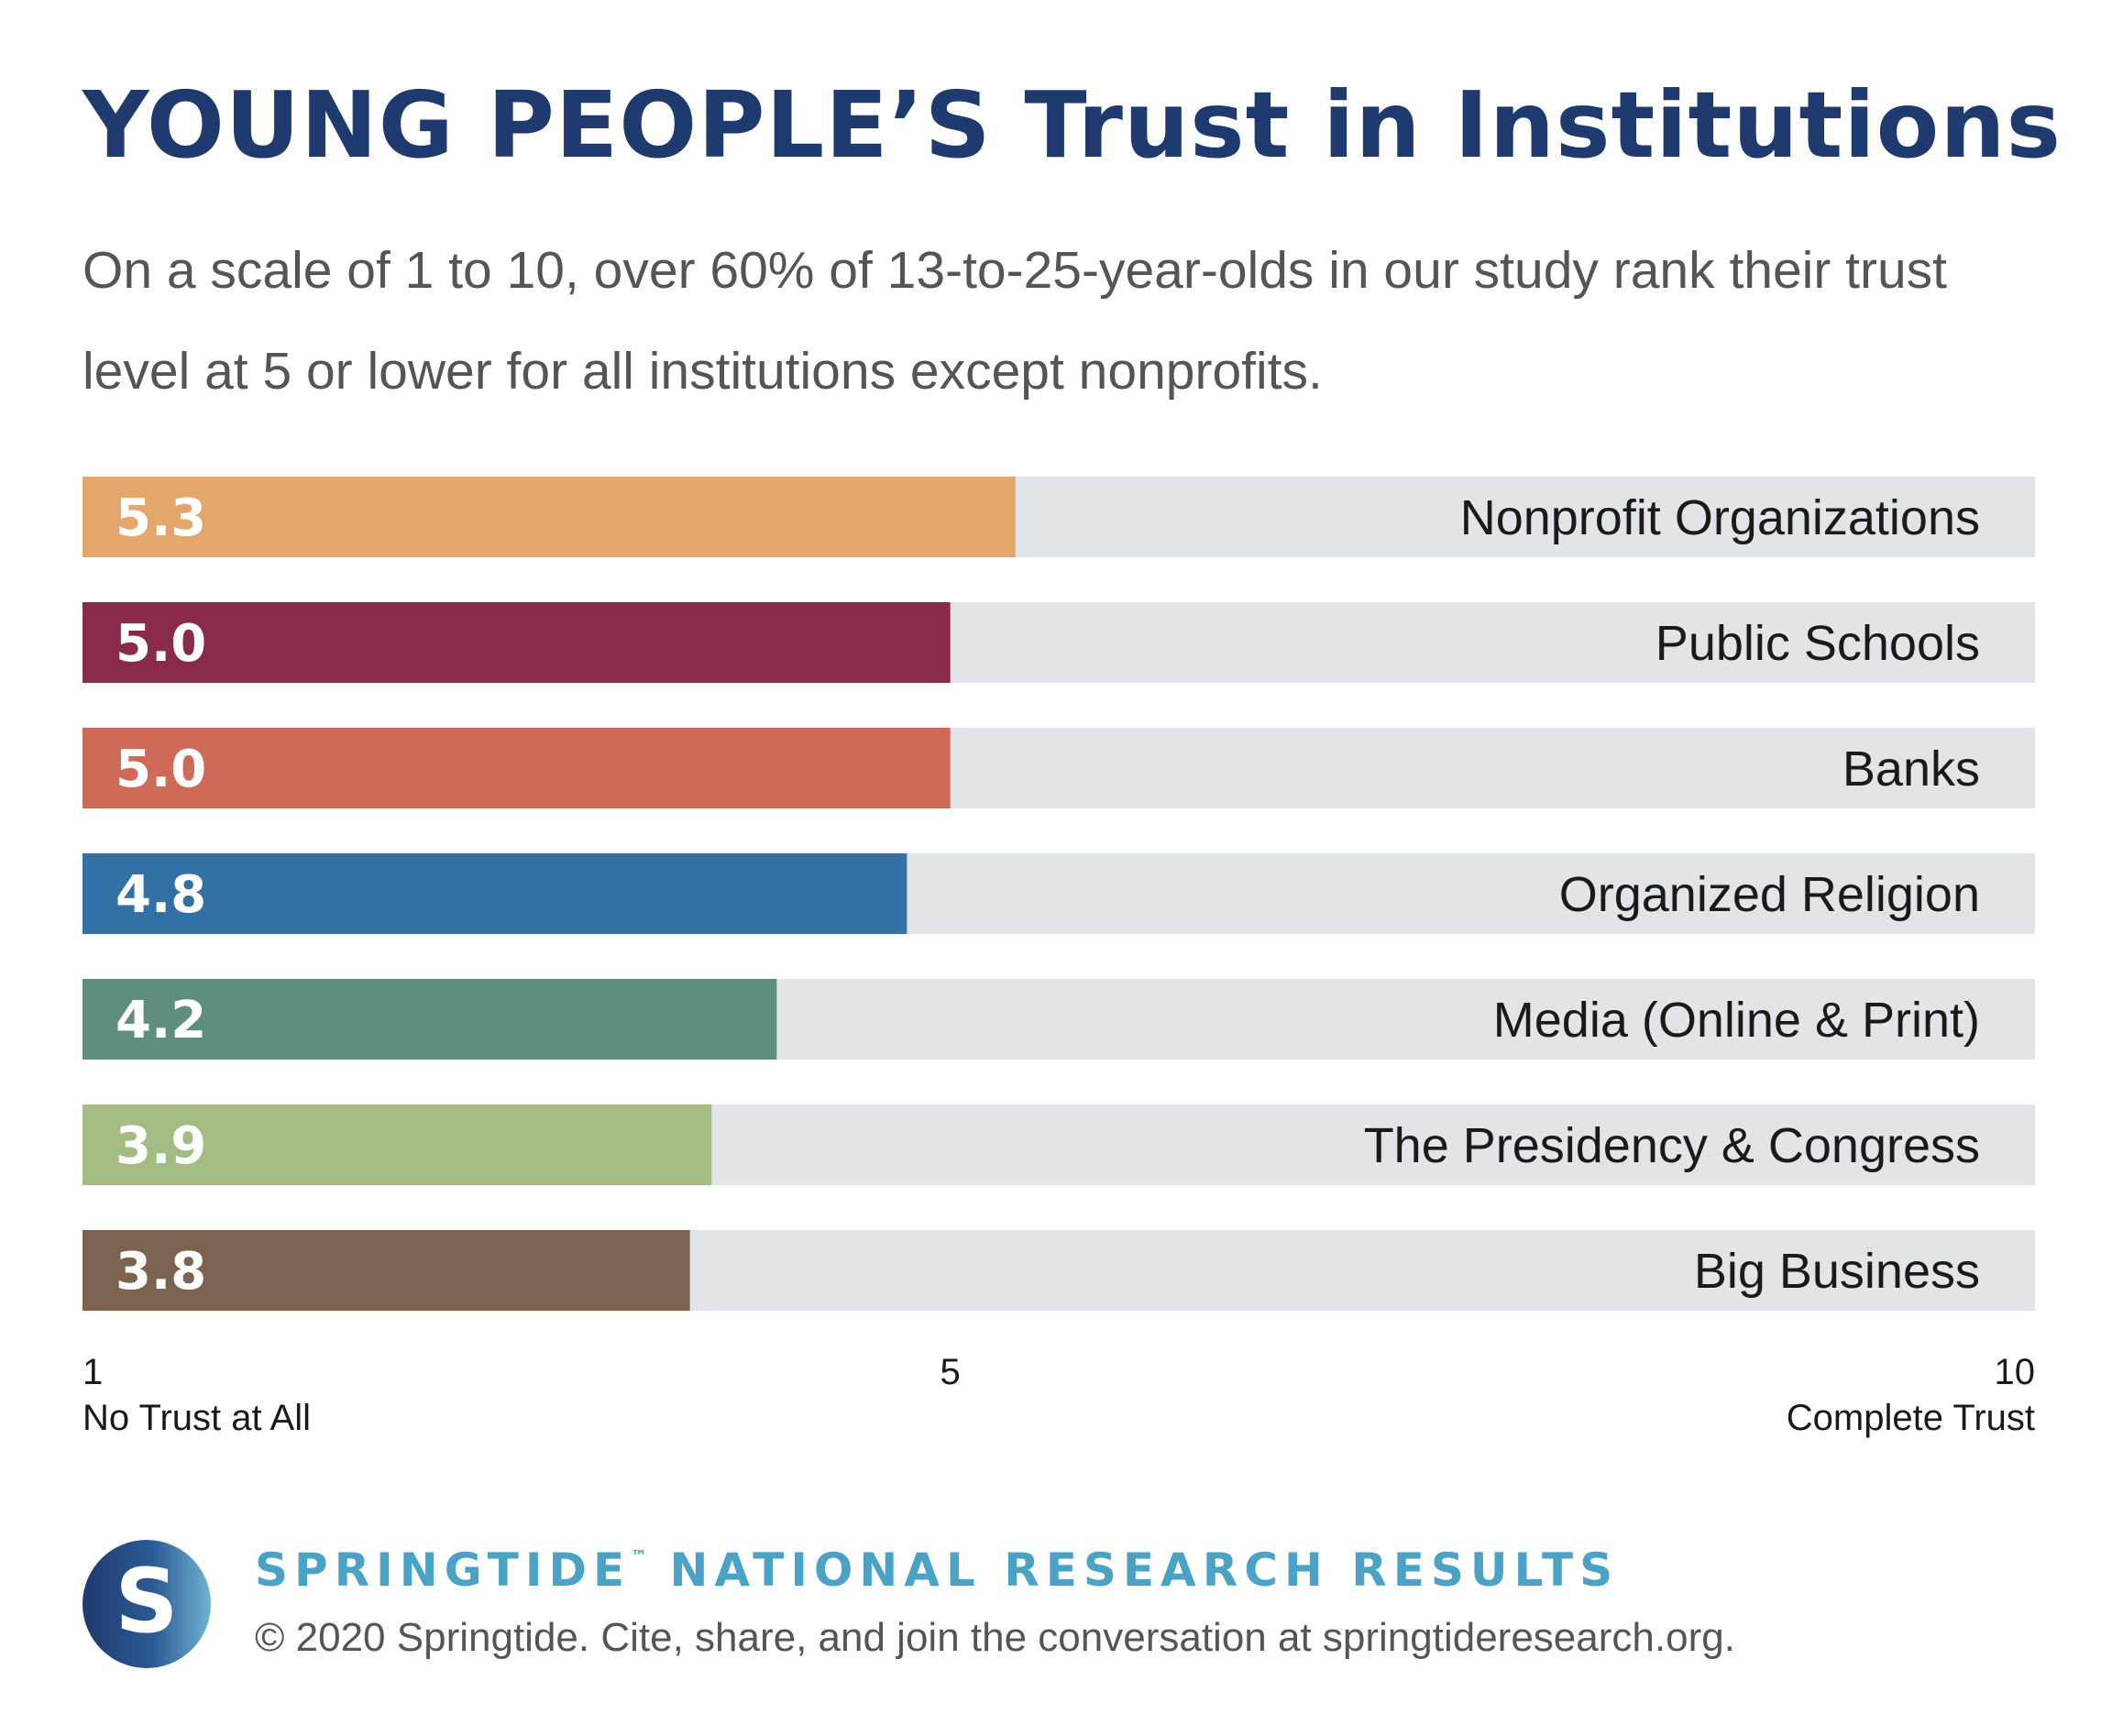 The width and height of the screenshot is (2112, 1736). Describe the element at coordinates (443, 1571) in the screenshot. I see `footer-brand-name: SPRINGTIDE` at that location.